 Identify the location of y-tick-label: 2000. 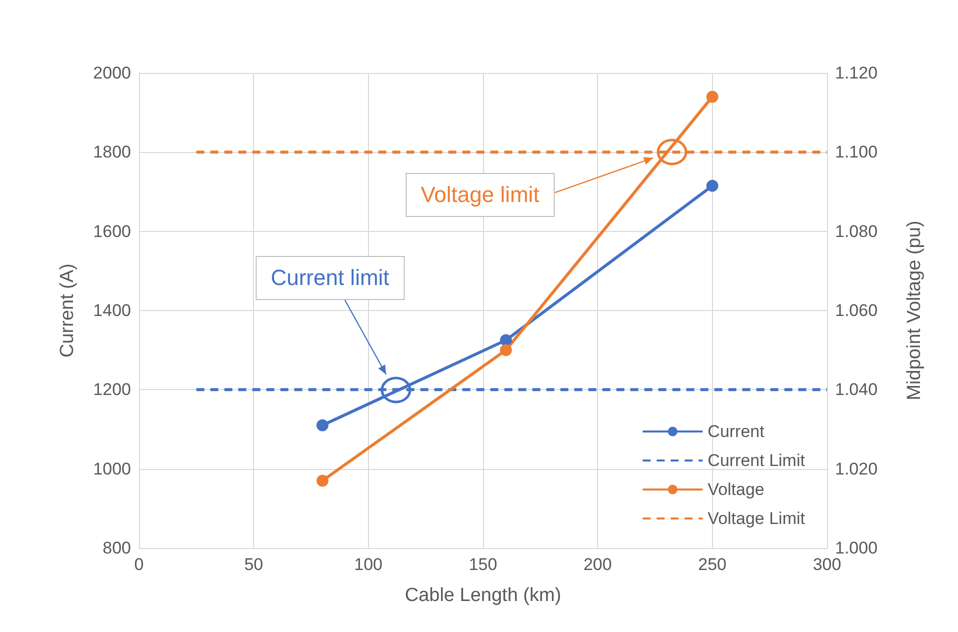
(112, 73).